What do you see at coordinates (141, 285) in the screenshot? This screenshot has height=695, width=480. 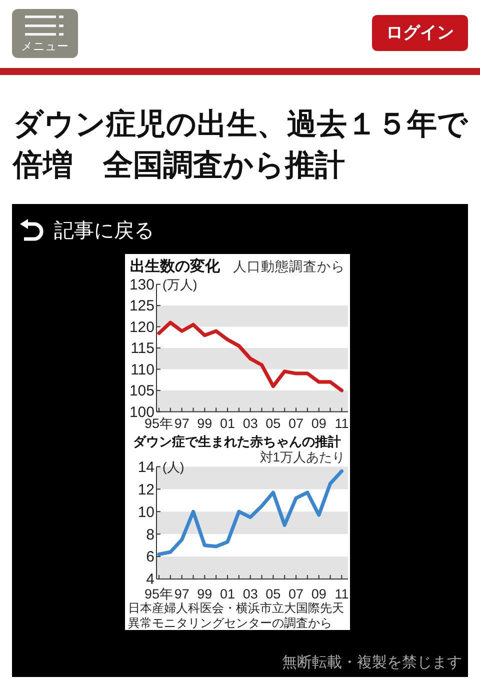 I see `y-tick-label: 130` at bounding box center [141, 285].